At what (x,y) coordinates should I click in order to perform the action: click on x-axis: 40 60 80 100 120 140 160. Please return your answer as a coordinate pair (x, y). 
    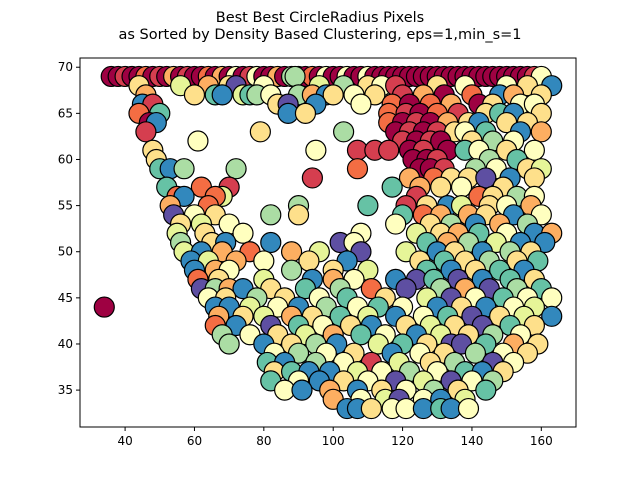
    Looking at the image, I should click on (335, 437).